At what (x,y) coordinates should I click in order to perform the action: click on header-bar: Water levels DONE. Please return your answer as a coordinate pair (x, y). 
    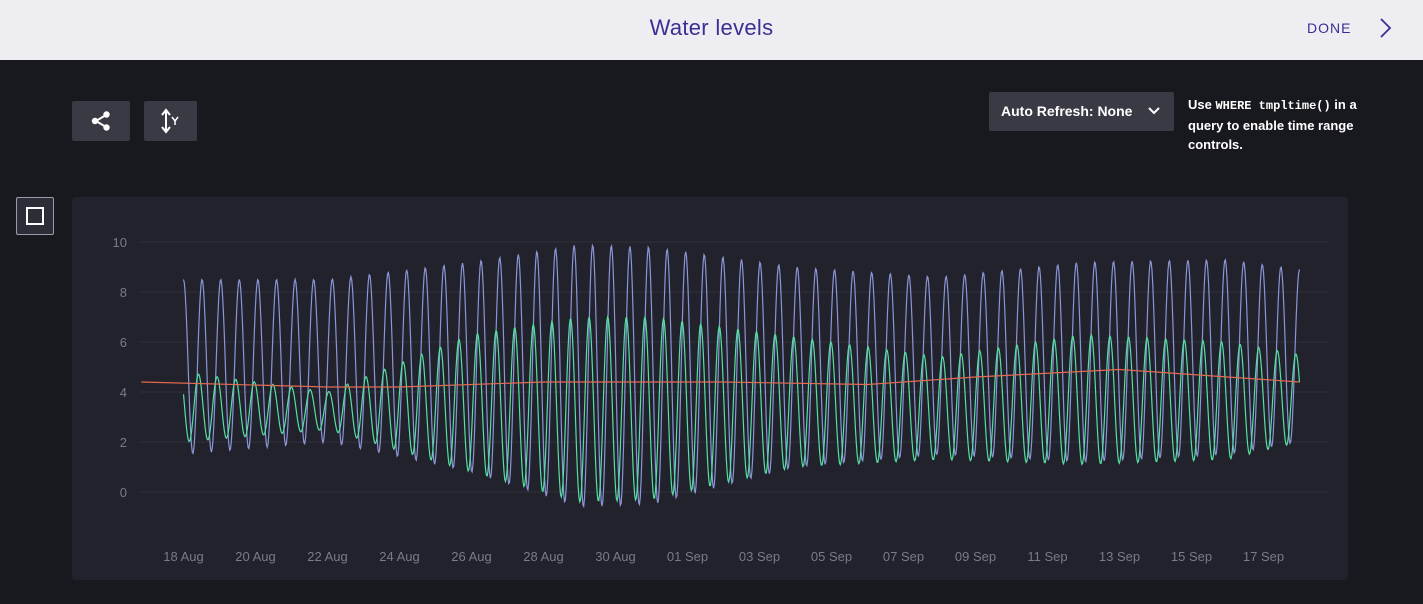
    Looking at the image, I should click on (711, 30).